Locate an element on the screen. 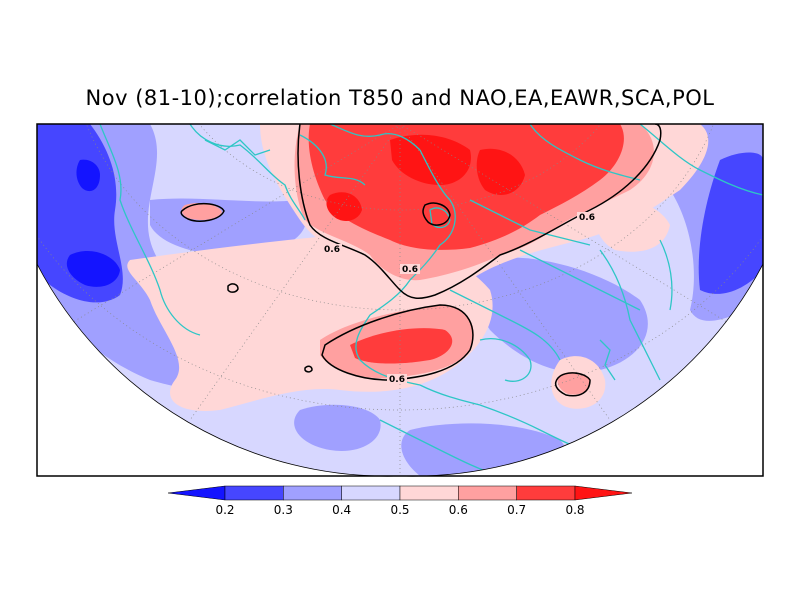 The height and width of the screenshot is (600, 800). colorbar-tick-label: 0.8 is located at coordinates (574, 510).